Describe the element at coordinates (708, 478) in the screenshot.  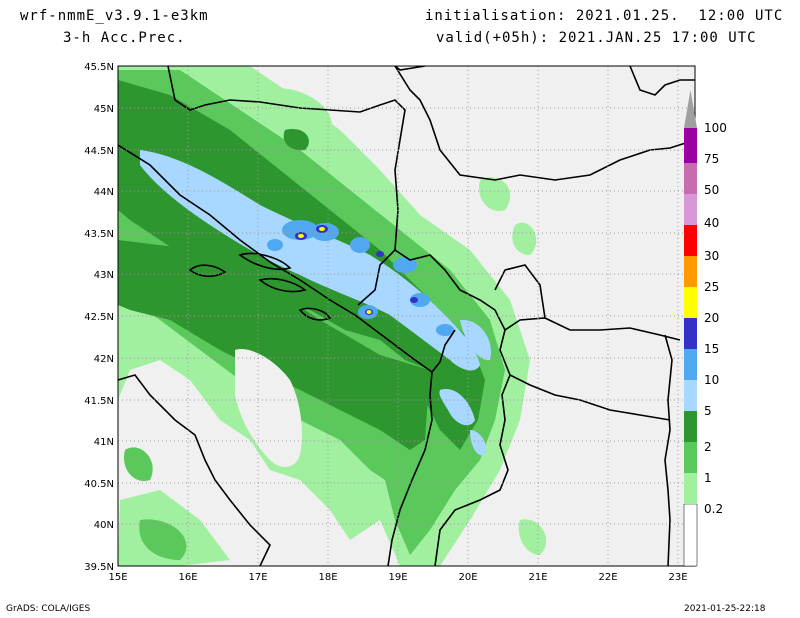
I see `legend-label: 1` at that location.